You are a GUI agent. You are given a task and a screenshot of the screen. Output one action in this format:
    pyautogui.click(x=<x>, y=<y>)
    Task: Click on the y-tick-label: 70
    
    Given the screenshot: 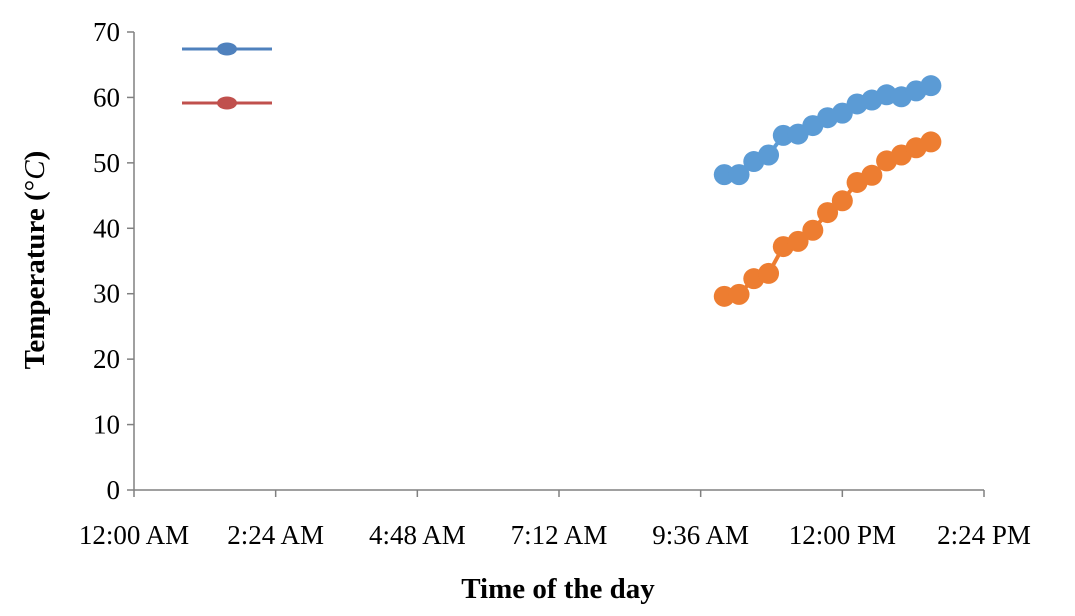 What is the action you would take?
    pyautogui.click(x=106, y=32)
    